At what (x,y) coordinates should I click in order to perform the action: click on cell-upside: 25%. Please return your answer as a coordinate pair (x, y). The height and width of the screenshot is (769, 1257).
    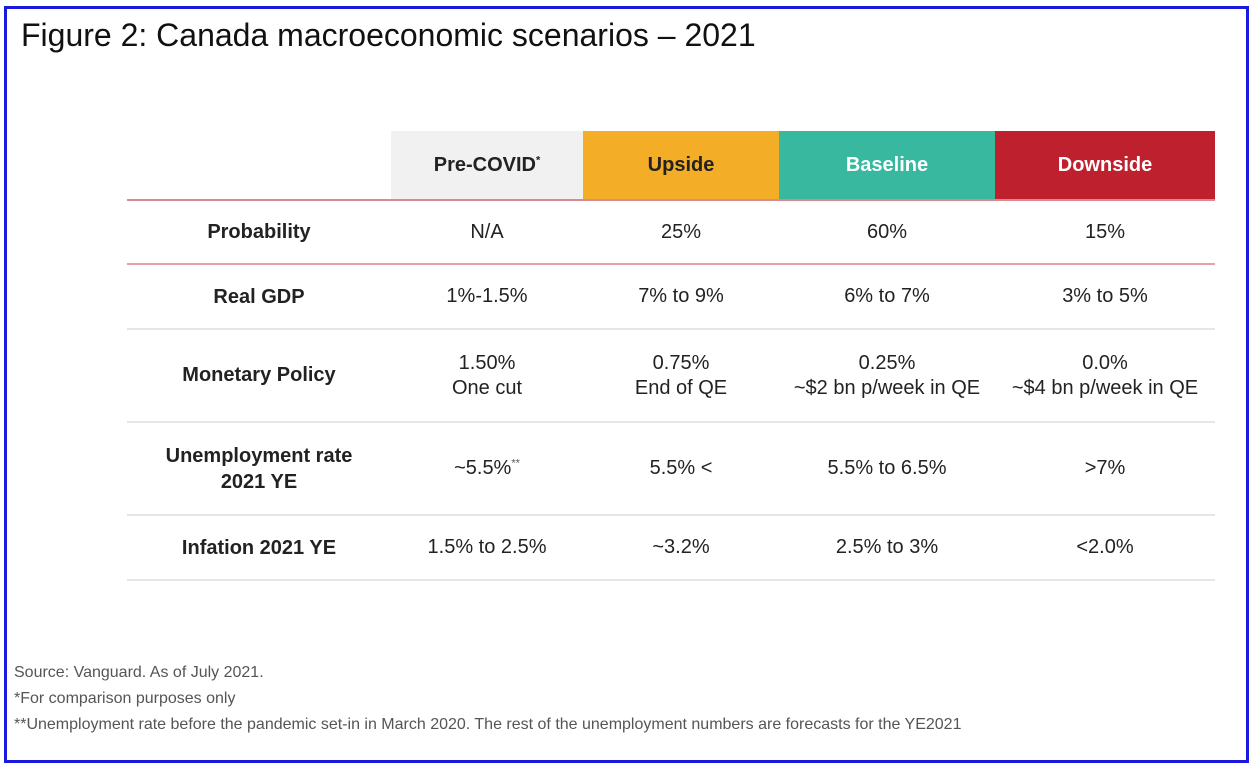
    Looking at the image, I should click on (681, 232).